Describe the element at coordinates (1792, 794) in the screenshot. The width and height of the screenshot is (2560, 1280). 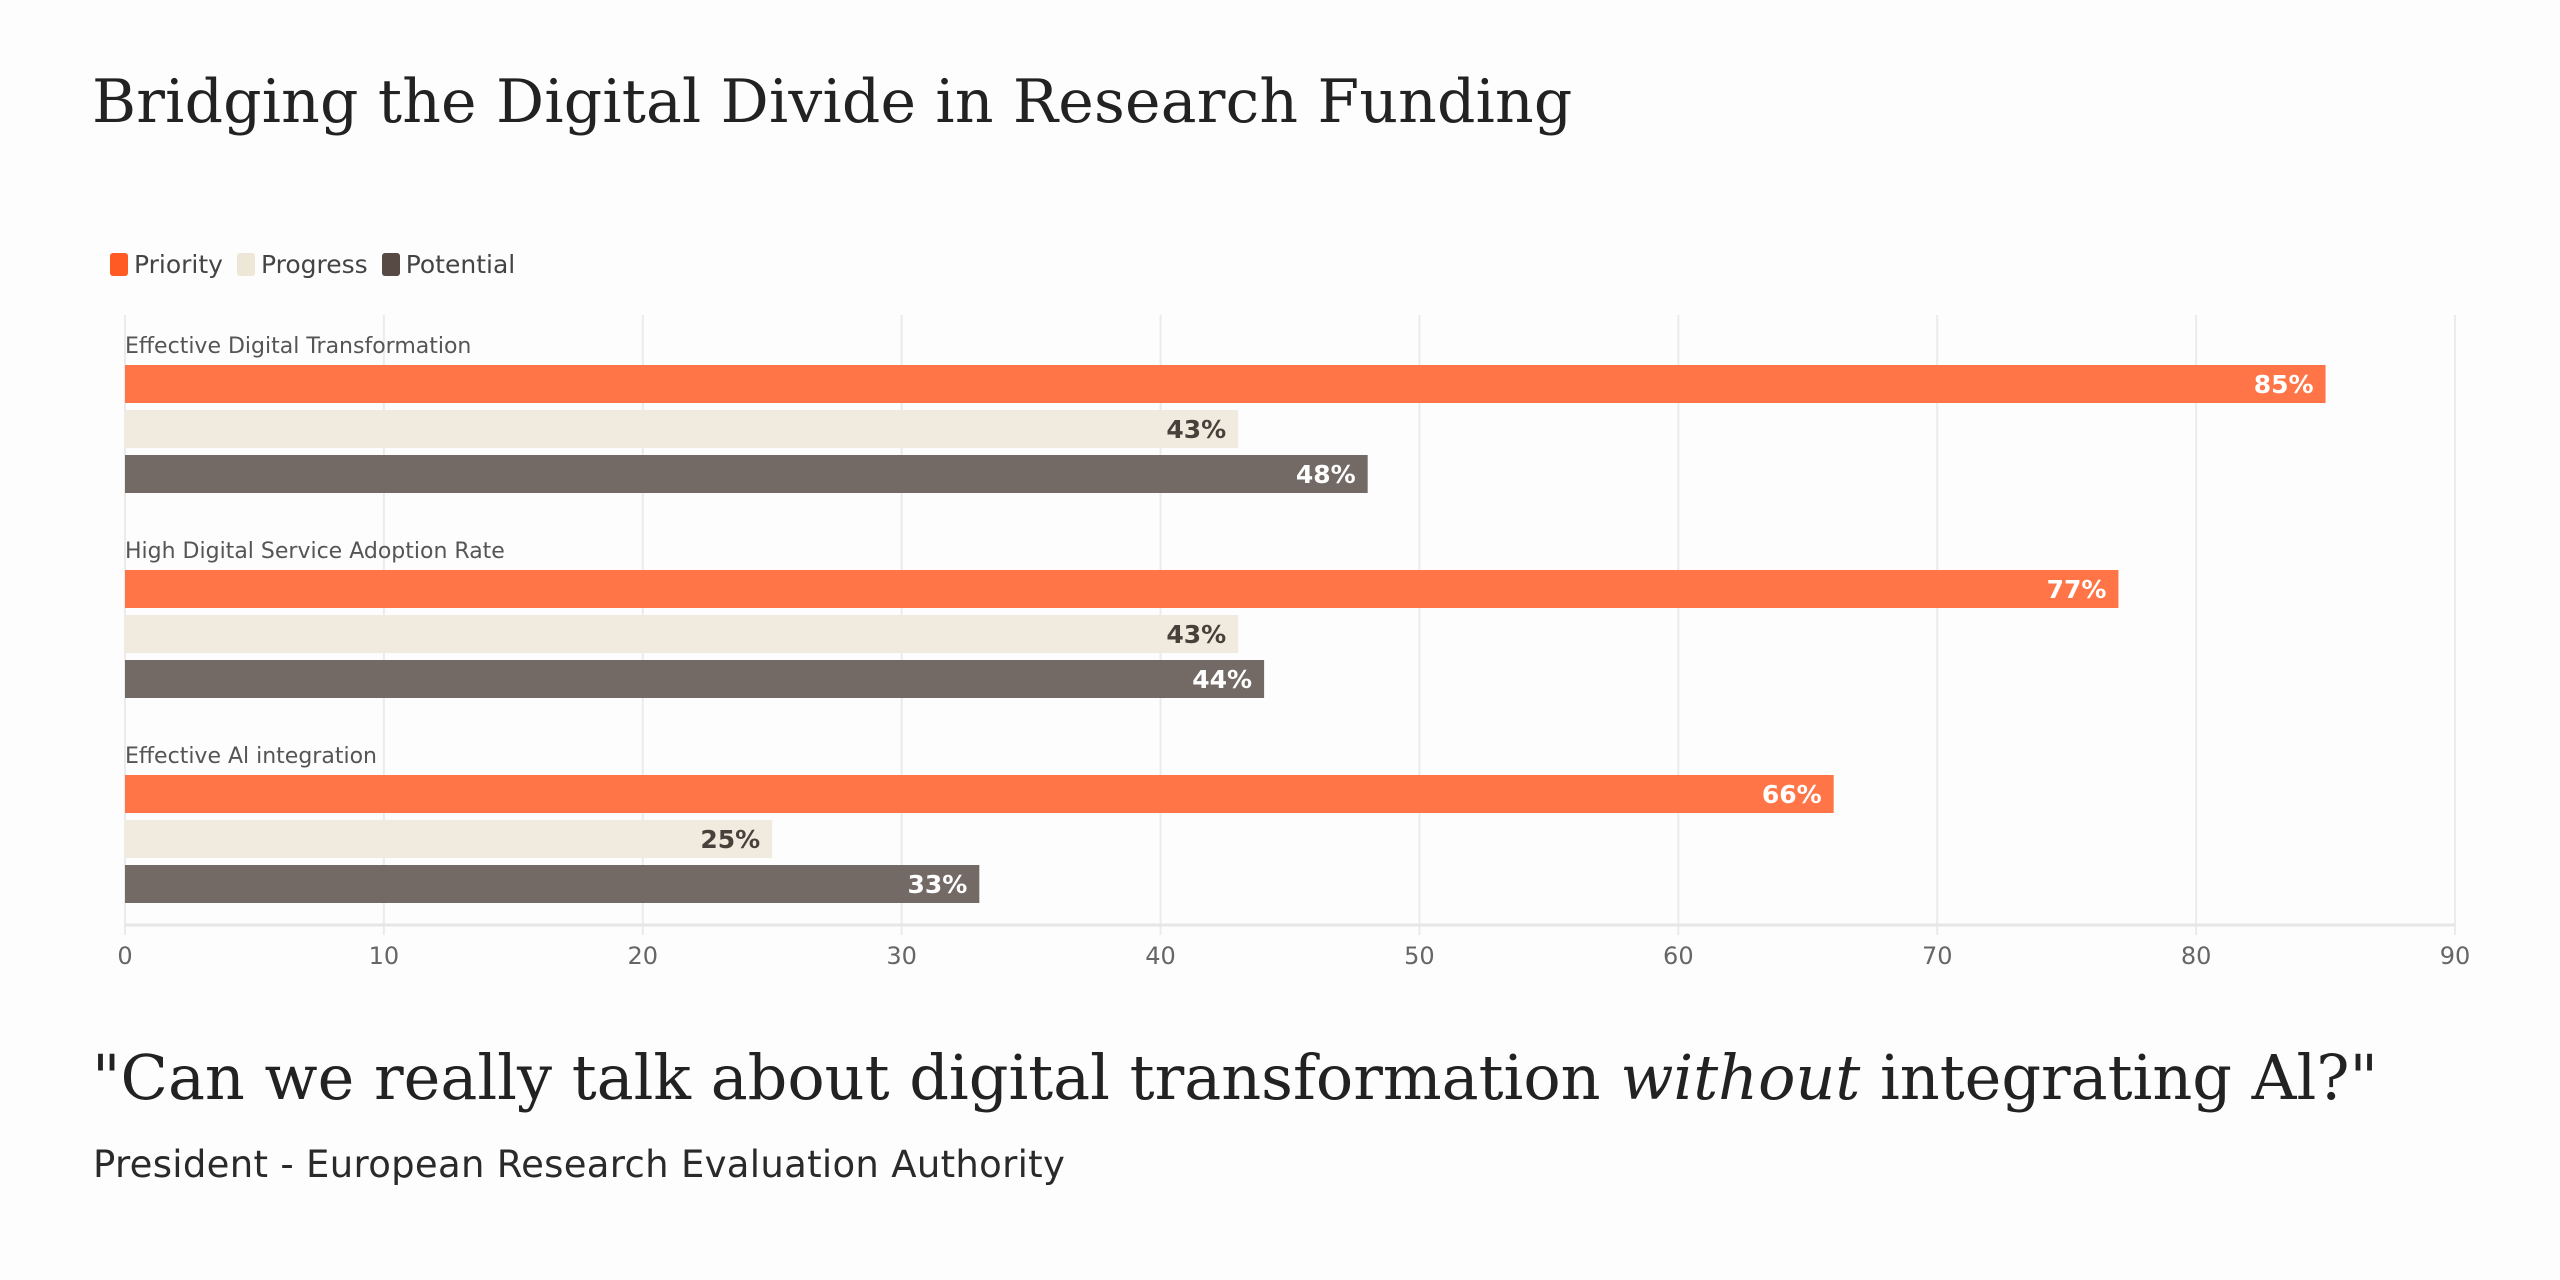
I see `bar-value-label: 66%` at that location.